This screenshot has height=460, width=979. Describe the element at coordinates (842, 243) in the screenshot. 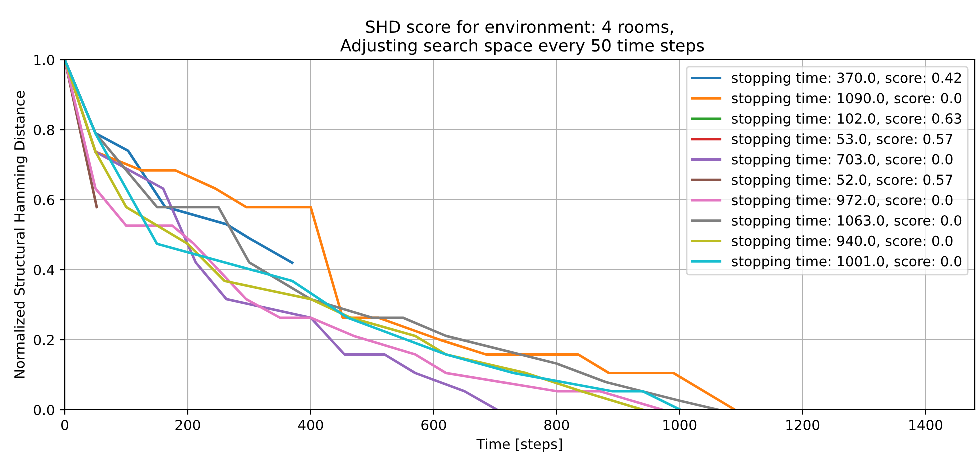

I see `legend-label: stopping time: 940.0, score: 0.0` at that location.